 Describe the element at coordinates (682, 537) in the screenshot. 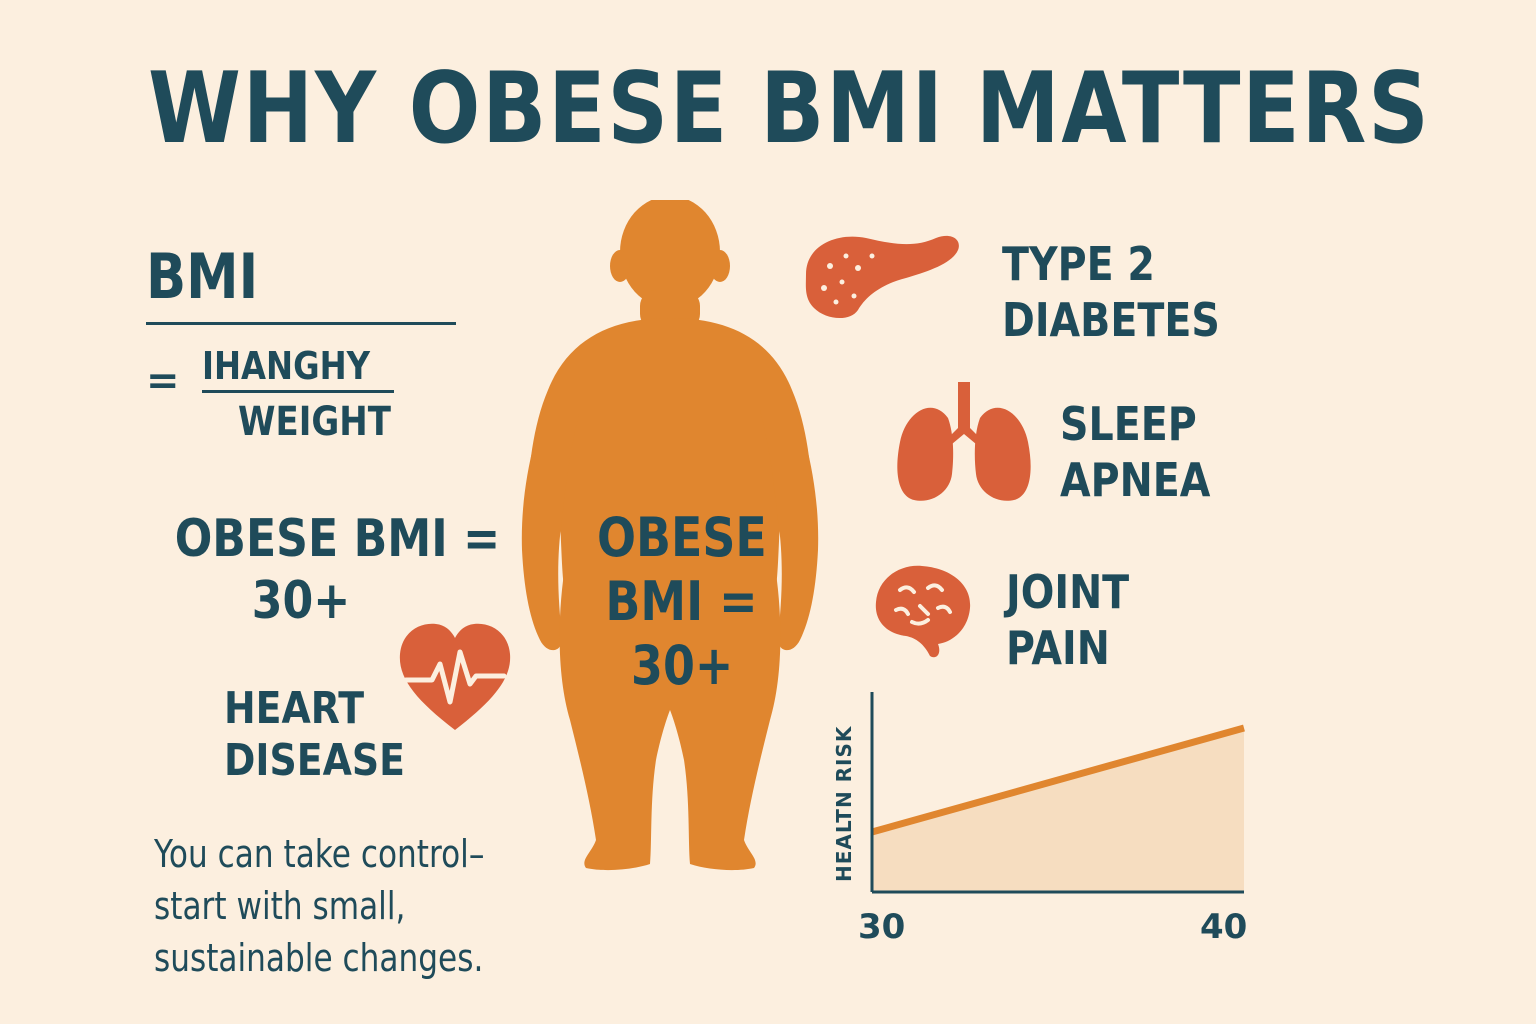

I see `body-label-line1: OBESE` at that location.